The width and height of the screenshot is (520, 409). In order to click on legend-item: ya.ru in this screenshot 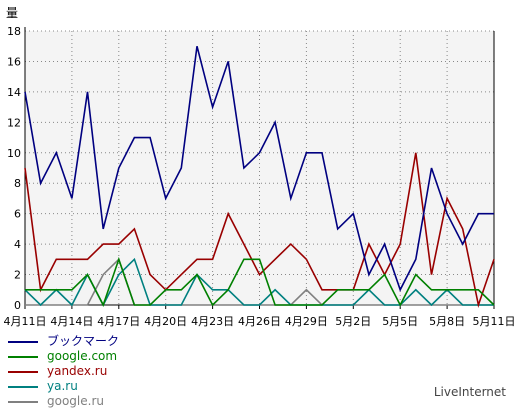, I will do `click(63, 386)`.